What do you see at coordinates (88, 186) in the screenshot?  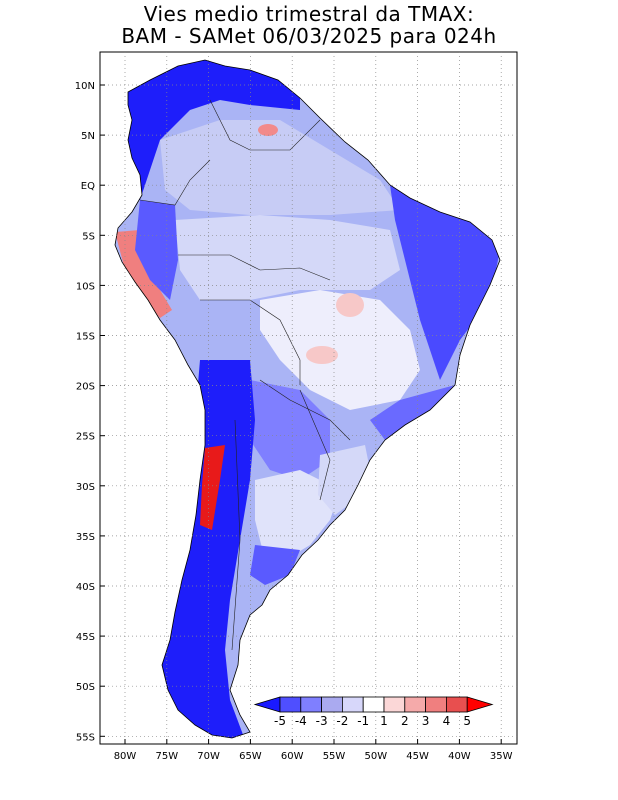 I see `lat-tick-label: EQ` at bounding box center [88, 186].